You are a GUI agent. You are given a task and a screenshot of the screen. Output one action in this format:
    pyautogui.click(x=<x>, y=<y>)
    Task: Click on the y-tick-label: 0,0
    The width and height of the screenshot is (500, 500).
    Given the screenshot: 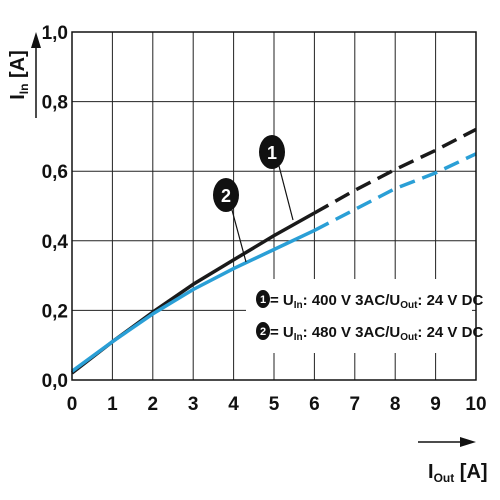 What is the action you would take?
    pyautogui.click(x=55, y=381)
    